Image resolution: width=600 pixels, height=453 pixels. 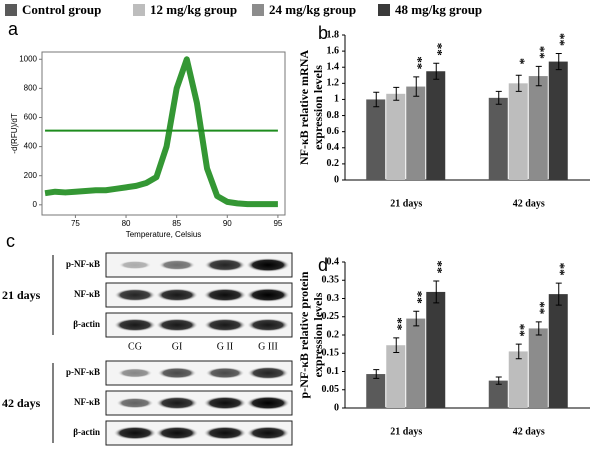 What do you see at coordinates (336, 99) in the screenshot?
I see `y-tick-label: 1` at bounding box center [336, 99].